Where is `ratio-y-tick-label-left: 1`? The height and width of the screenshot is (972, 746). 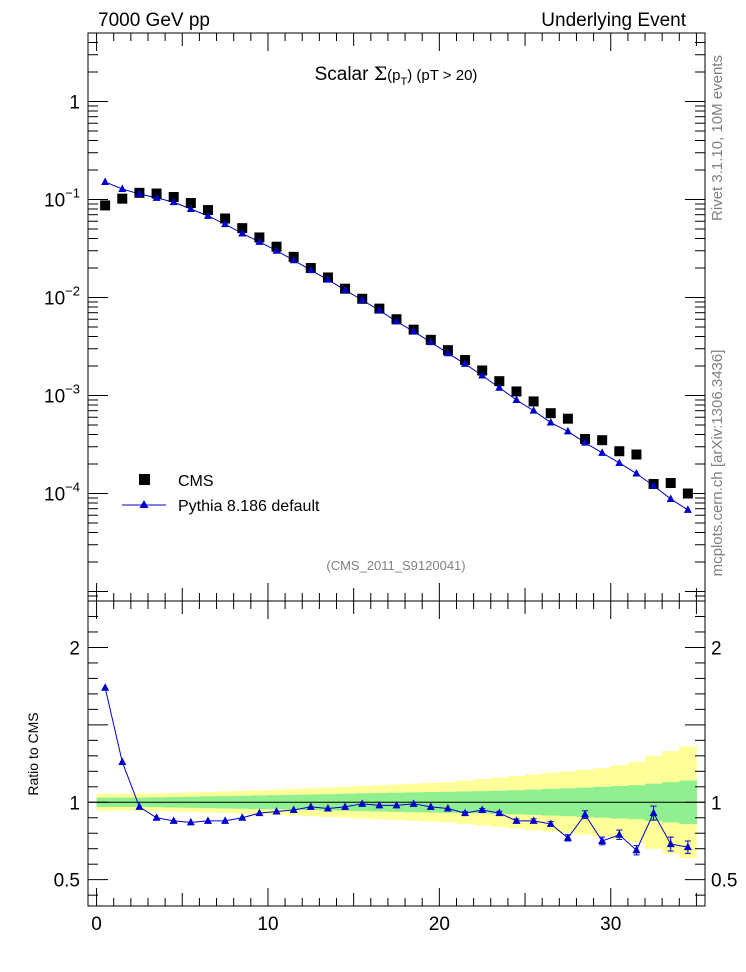 ratio-y-tick-label-left: 1 is located at coordinates (74, 803).